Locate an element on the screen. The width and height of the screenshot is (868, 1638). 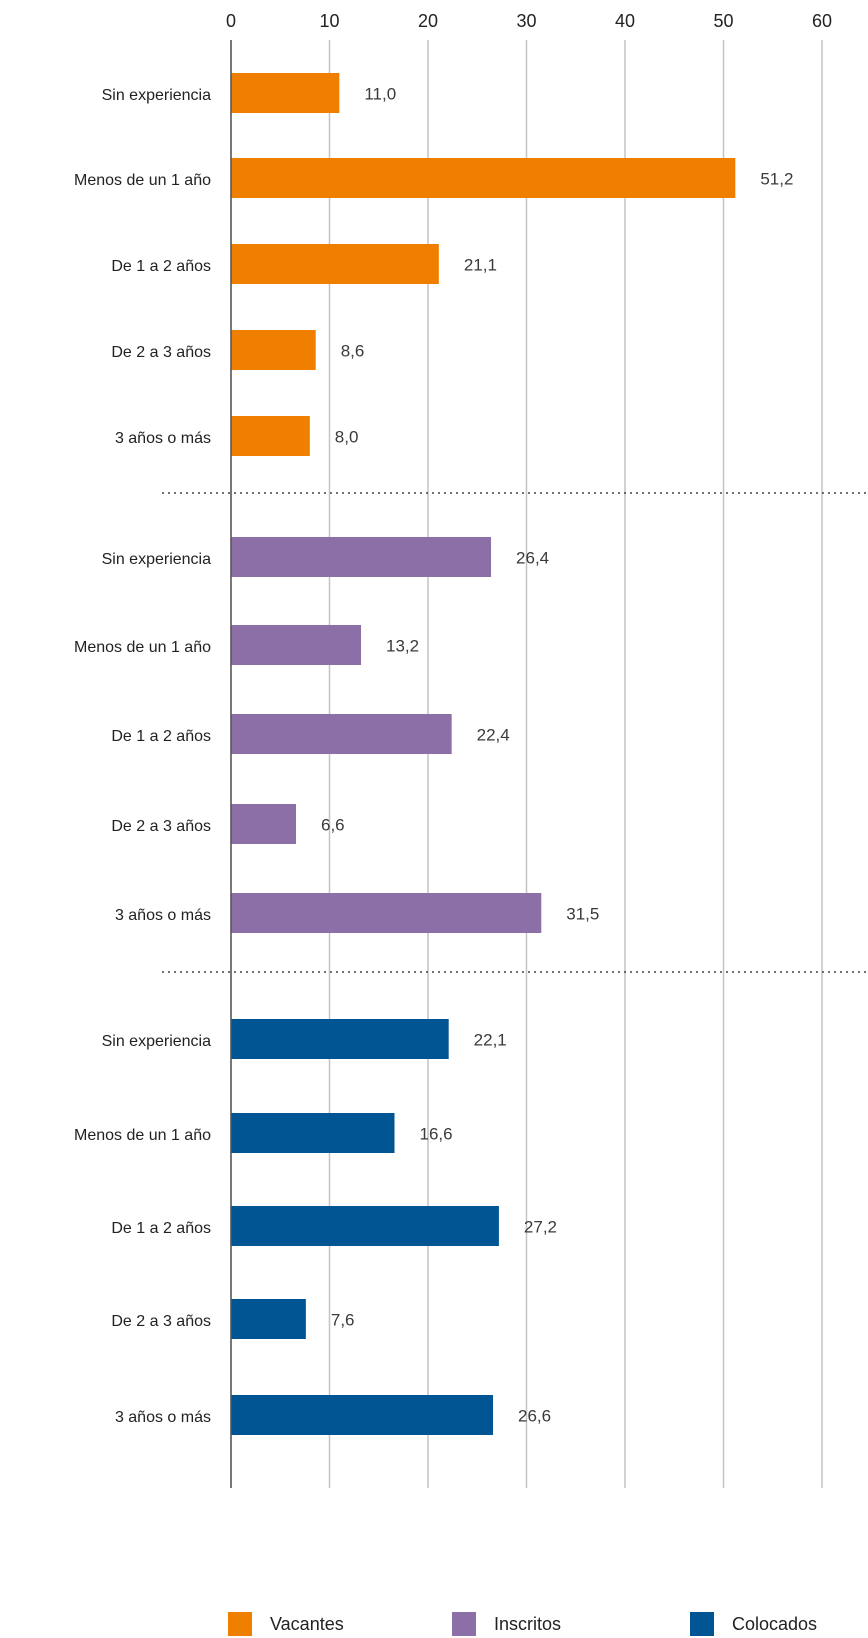
value-label: 6,6 is located at coordinates (333, 824).